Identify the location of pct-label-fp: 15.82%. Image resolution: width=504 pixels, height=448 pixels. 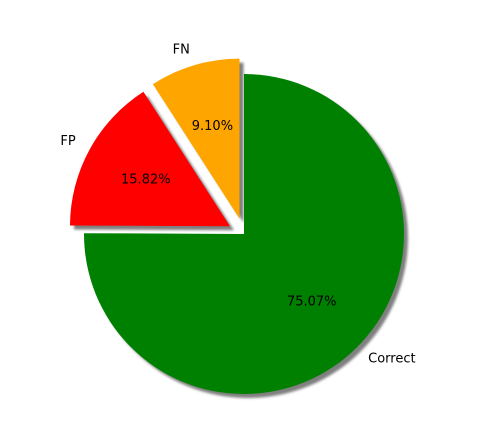
(146, 180).